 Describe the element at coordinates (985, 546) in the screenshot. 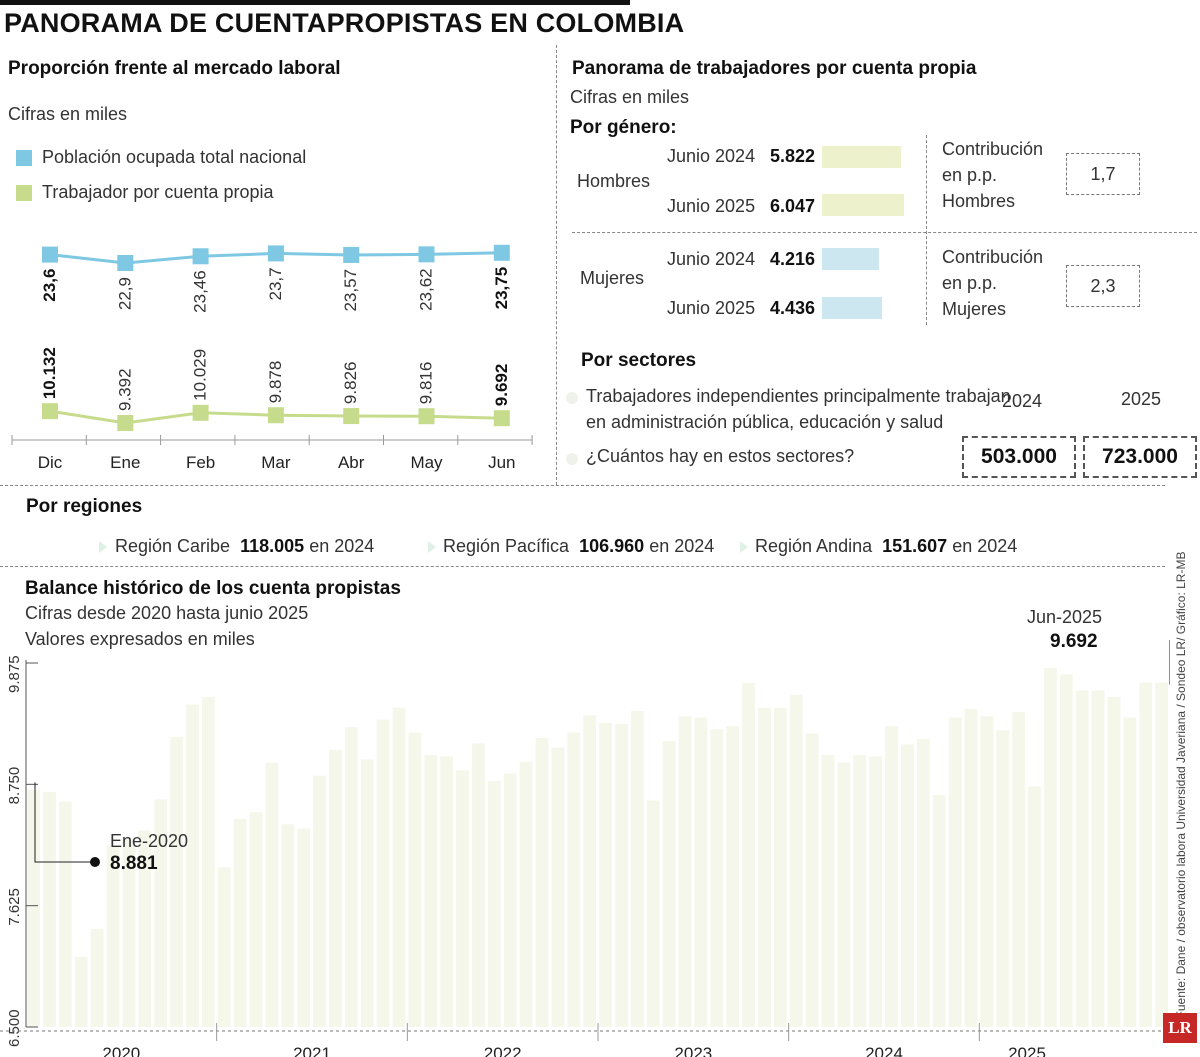

I see `region-andina-suffix: en 2024` at that location.